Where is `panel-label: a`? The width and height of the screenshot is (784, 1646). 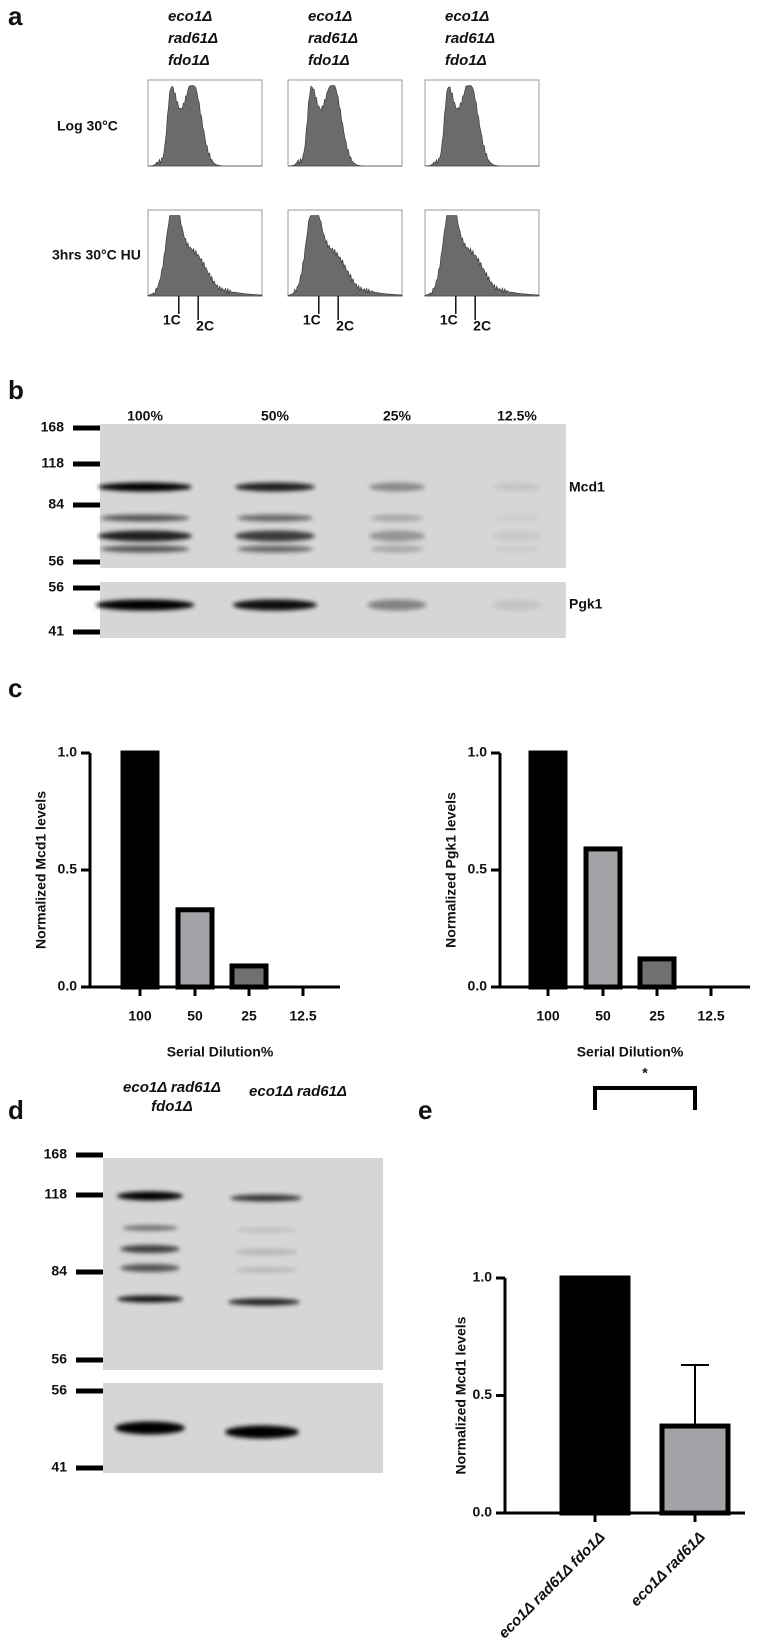
panel-label: a is located at coordinates (15, 16).